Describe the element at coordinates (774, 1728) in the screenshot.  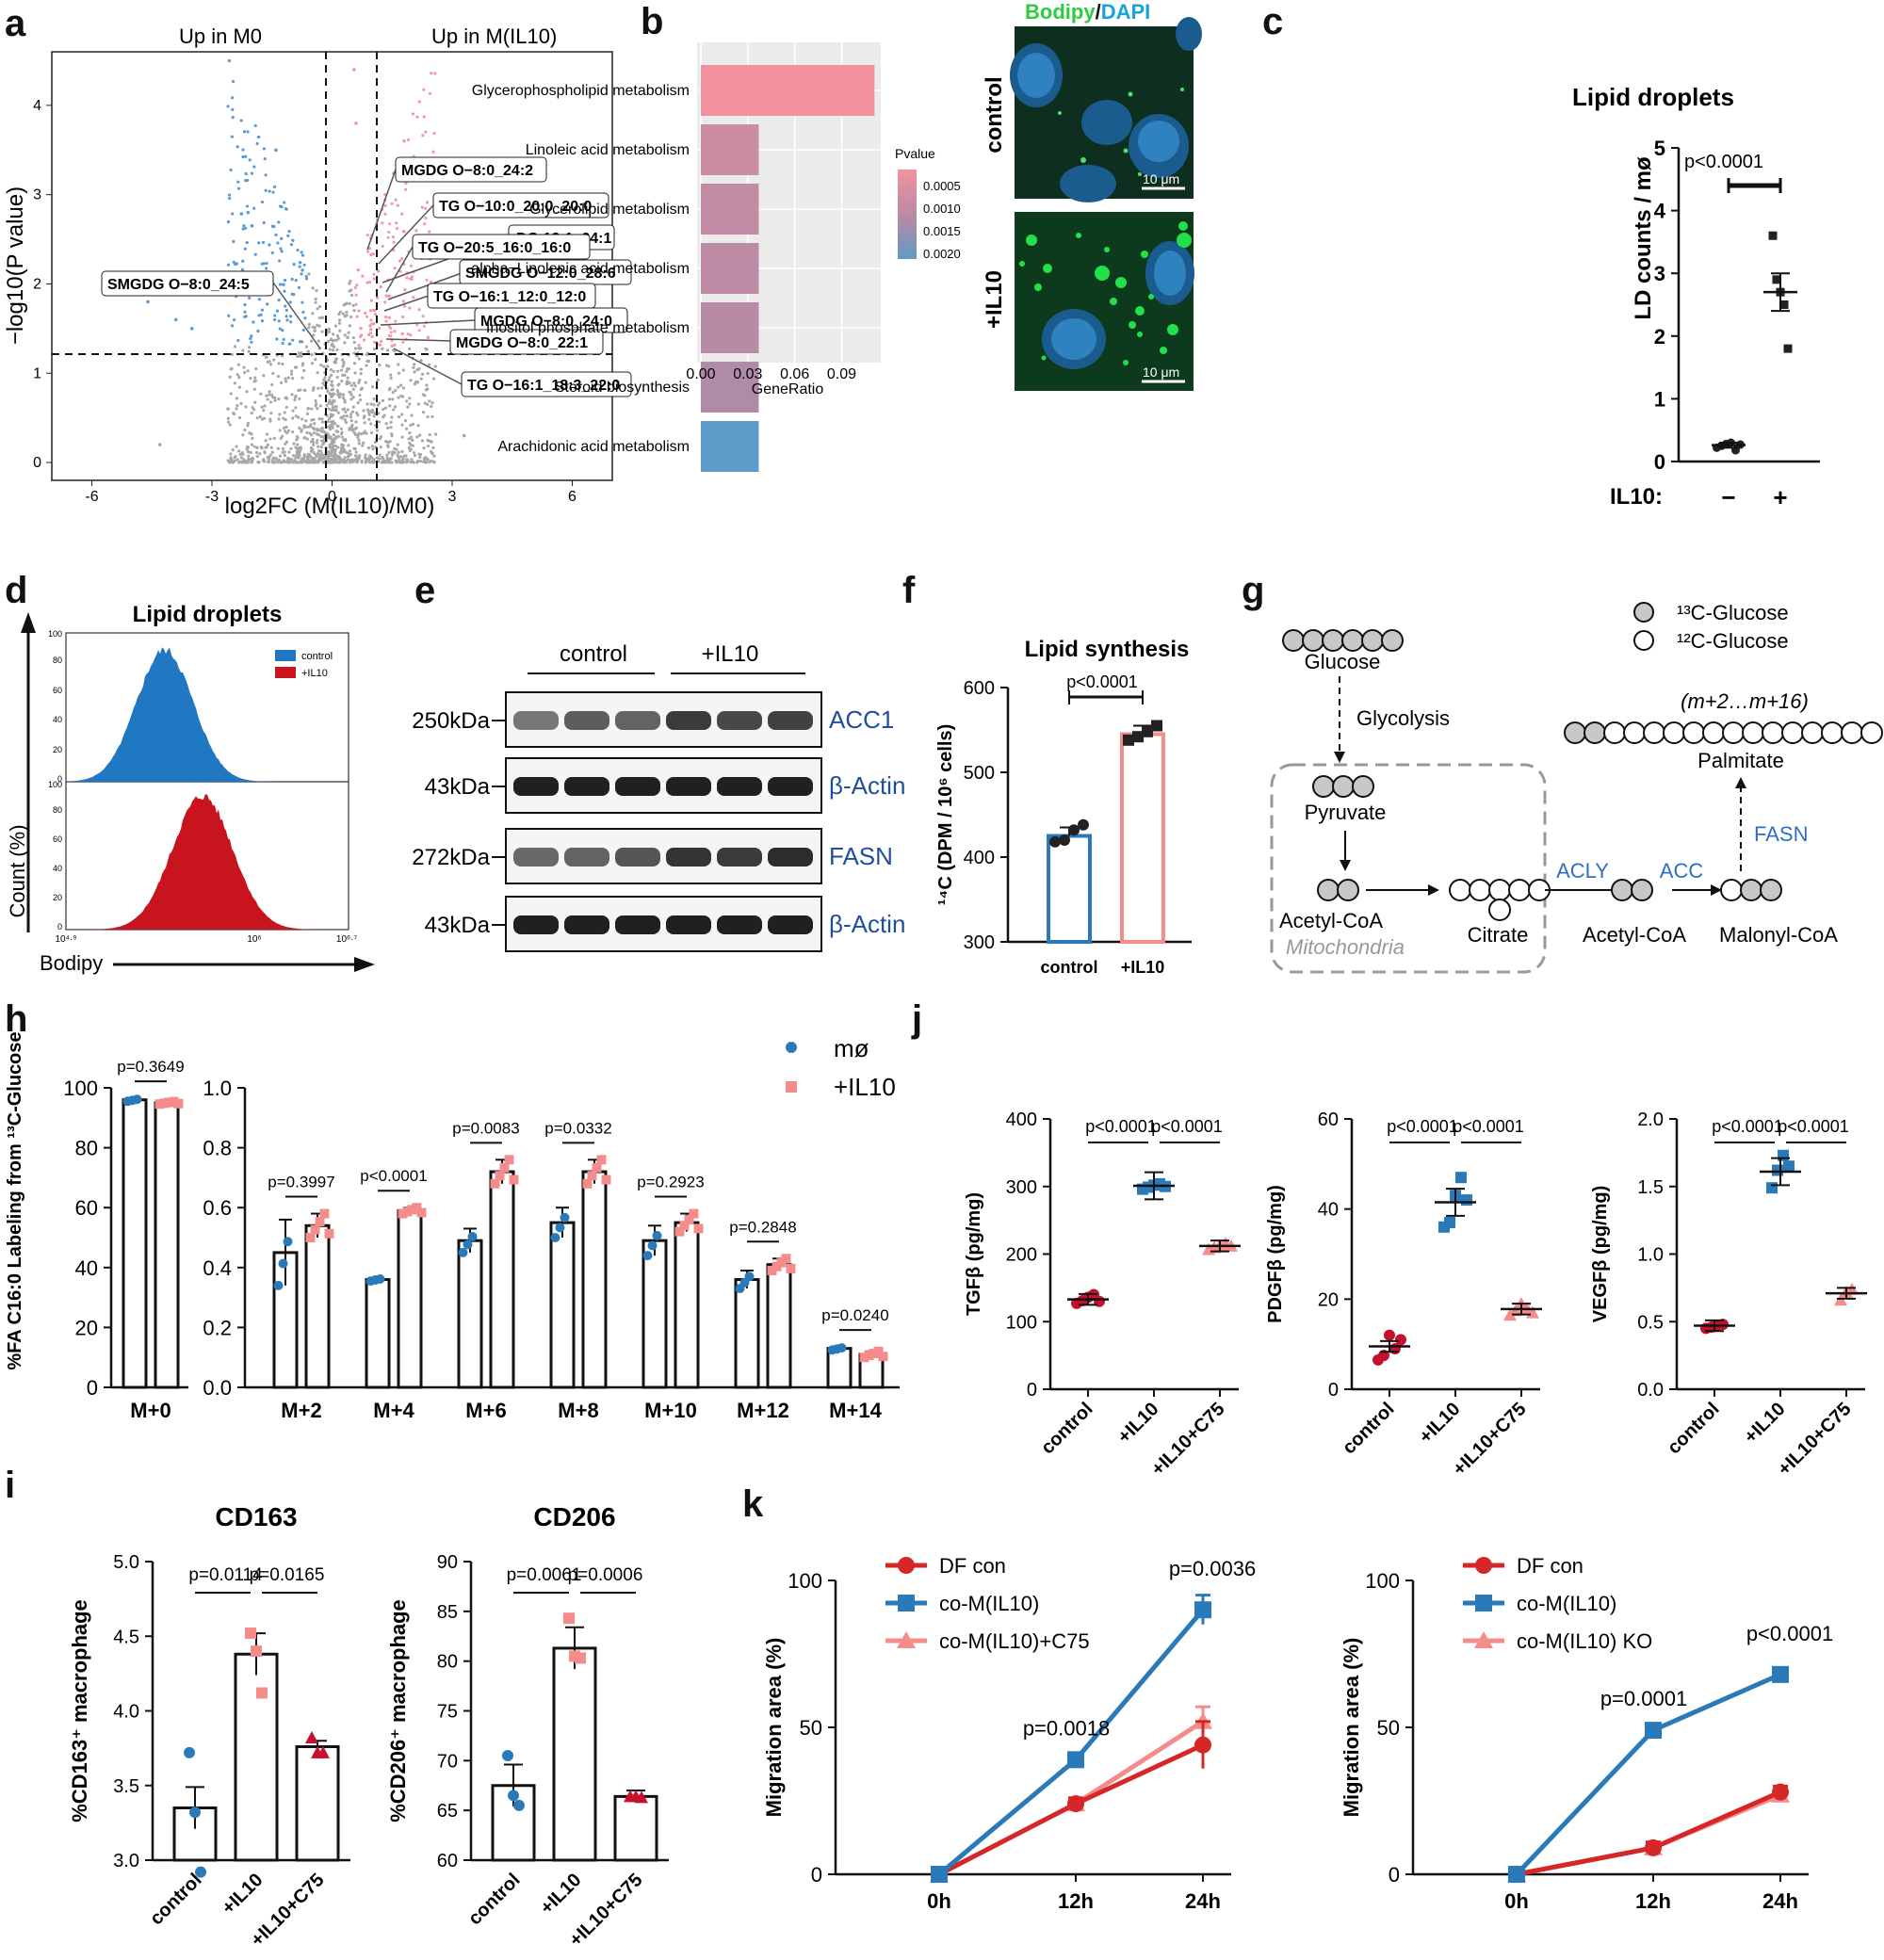
I see `migration-ylabel: Migration area (%)` at that location.